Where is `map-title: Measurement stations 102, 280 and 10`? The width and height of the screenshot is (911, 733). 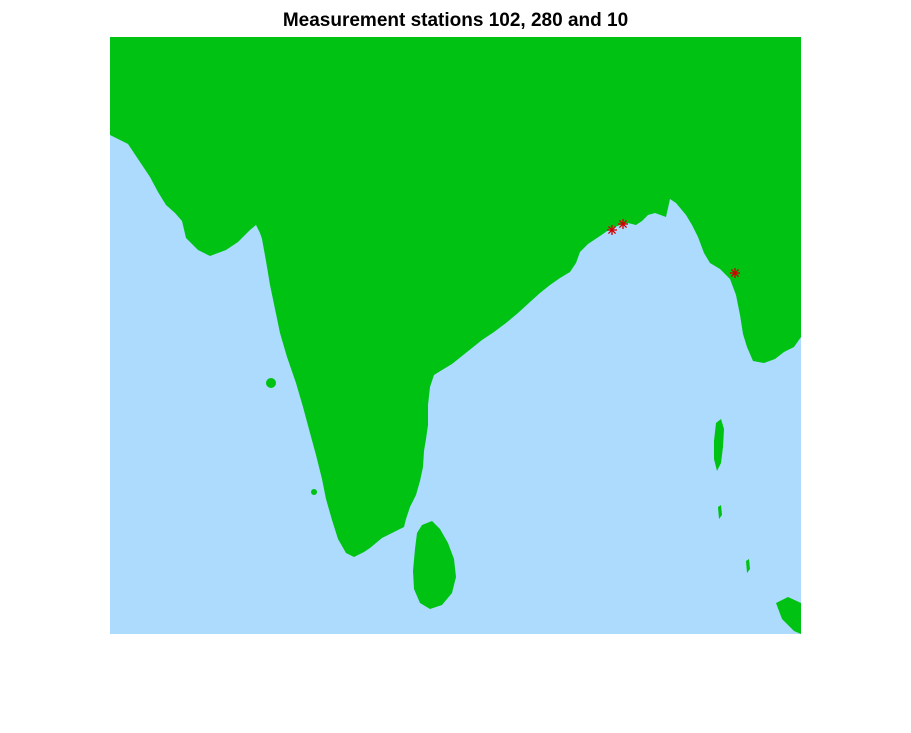 map-title: Measurement stations 102, 280 and 10 is located at coordinates (455, 20).